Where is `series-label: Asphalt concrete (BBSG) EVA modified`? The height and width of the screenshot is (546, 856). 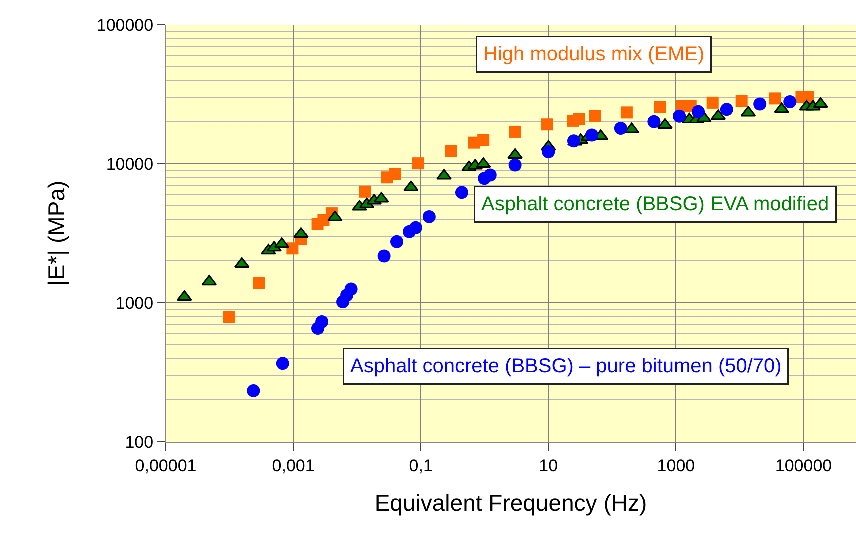 series-label: Asphalt concrete (BBSG) EVA modified is located at coordinates (656, 205).